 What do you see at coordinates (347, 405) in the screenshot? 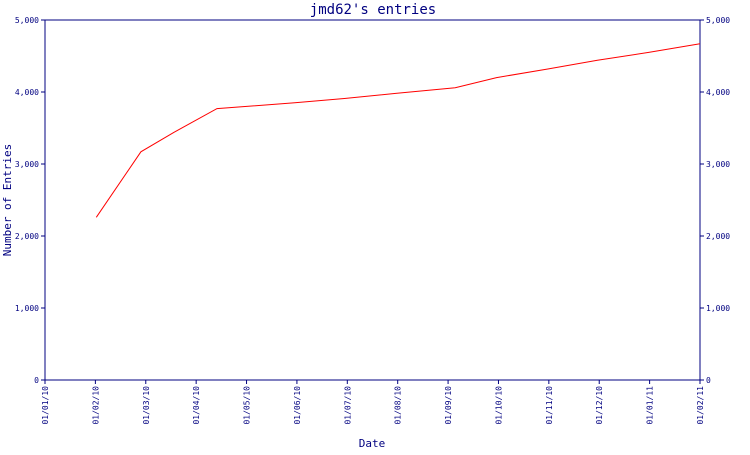
I see `x-tick-label: 01/07/10` at bounding box center [347, 405].